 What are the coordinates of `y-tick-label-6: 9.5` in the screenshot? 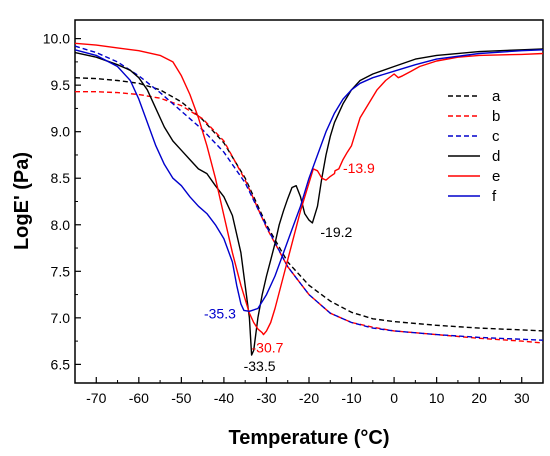 It's located at (61, 85).